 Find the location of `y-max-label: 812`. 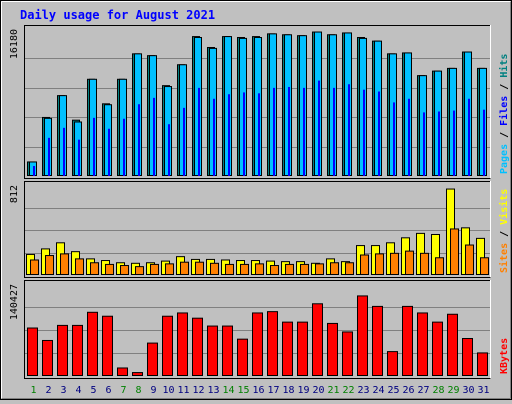

y-max-label: 812 is located at coordinates (14, 194).